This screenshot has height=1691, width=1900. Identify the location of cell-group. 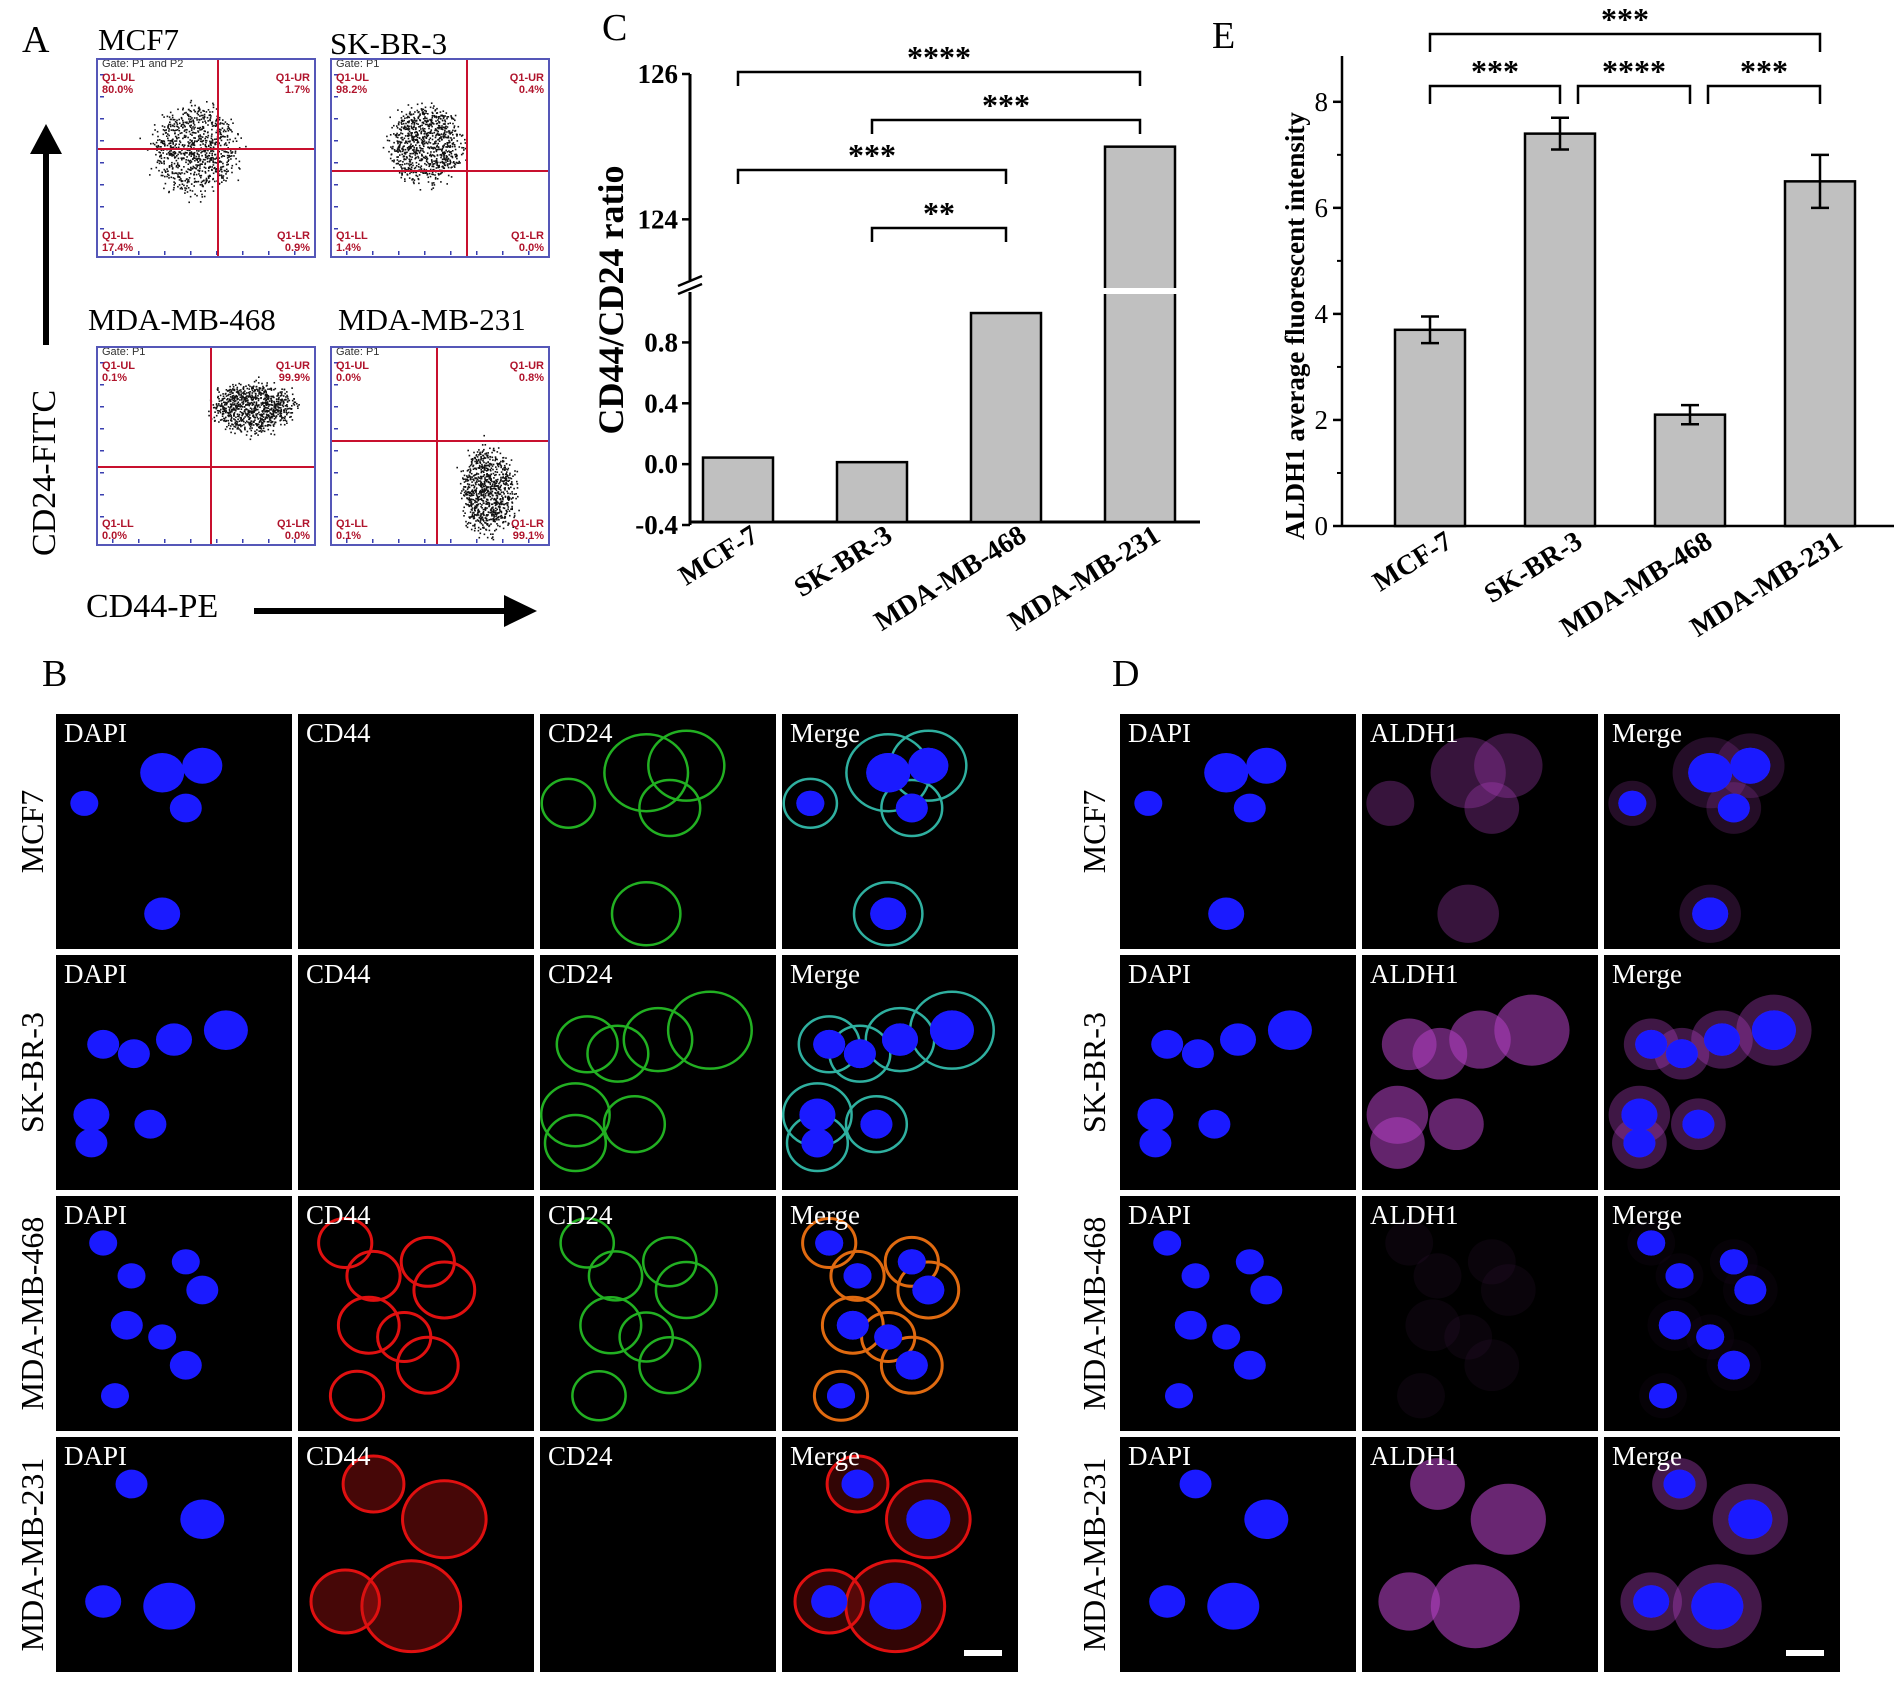
(1218, 1319).